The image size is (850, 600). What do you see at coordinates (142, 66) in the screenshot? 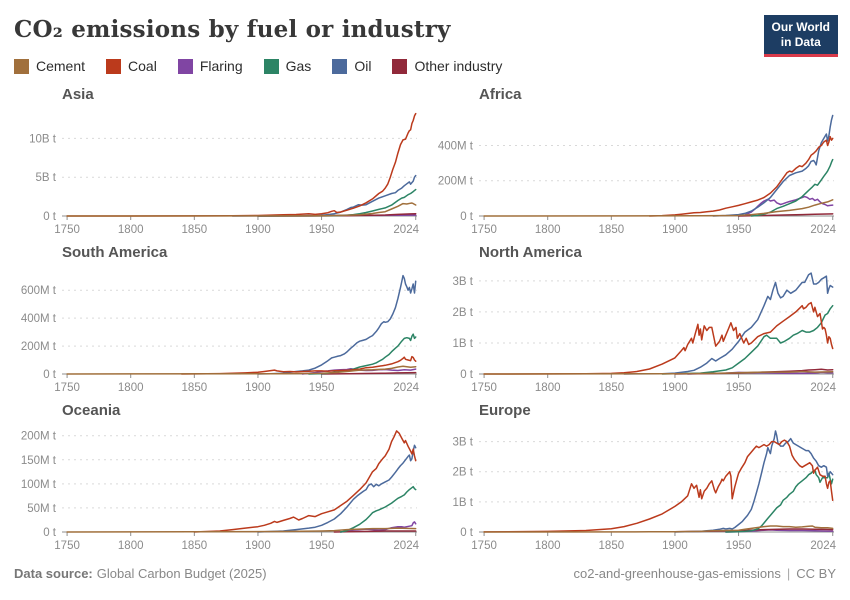
I see `legend-label: Coal` at bounding box center [142, 66].